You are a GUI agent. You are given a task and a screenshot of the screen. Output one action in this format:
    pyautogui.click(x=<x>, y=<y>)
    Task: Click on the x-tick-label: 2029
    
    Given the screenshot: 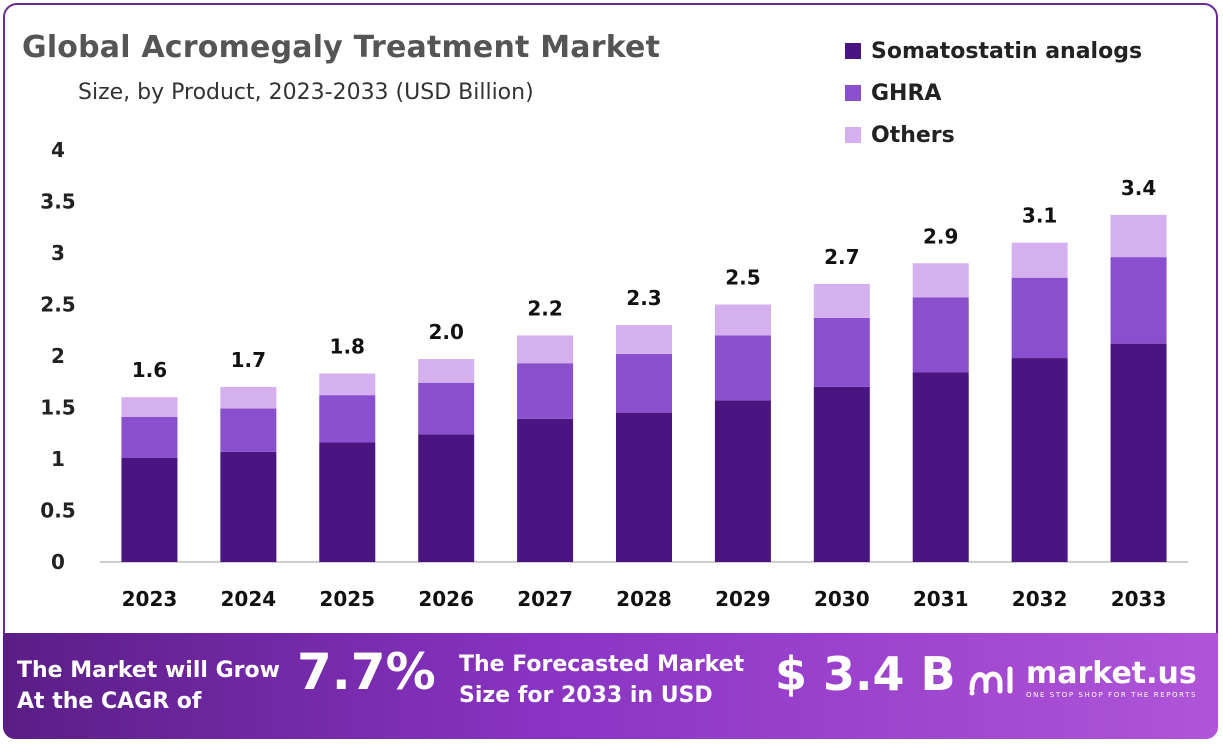 What is the action you would take?
    pyautogui.click(x=743, y=599)
    